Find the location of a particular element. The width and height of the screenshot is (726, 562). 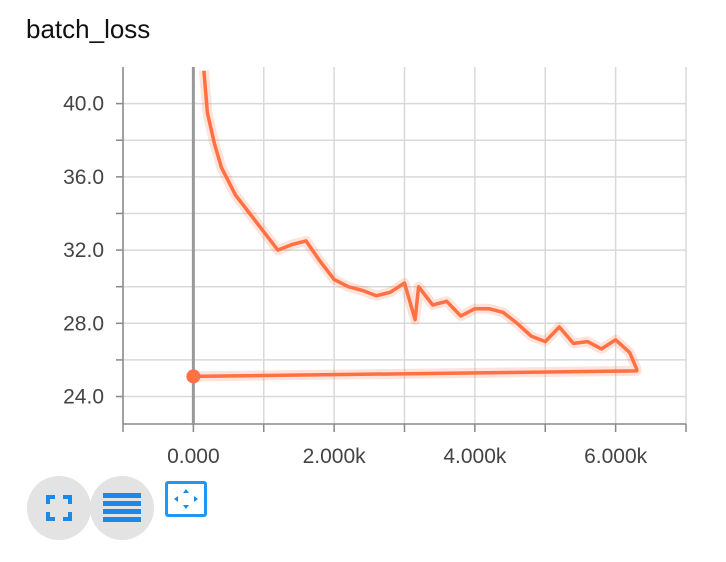

fullscreen-icon is located at coordinates (59, 508).